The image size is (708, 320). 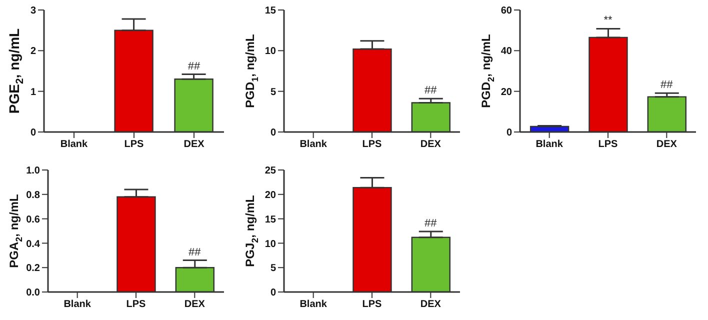 What do you see at coordinates (506, 52) in the screenshot?
I see `y-tick-label: 40` at bounding box center [506, 52].